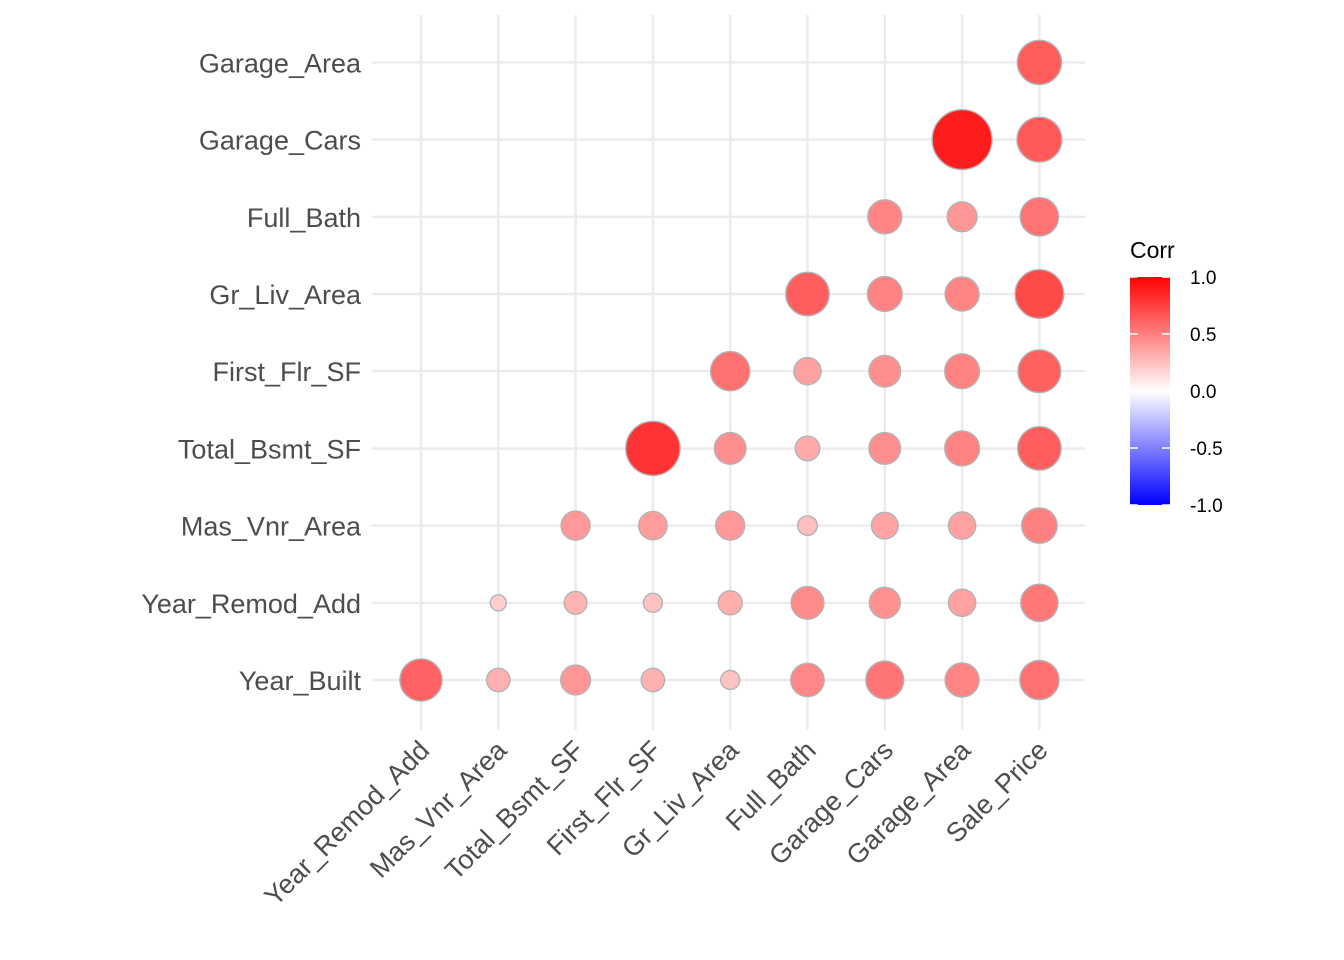  I want to click on corr-point-Garage_Cars-Garage_Area, so click(962, 140).